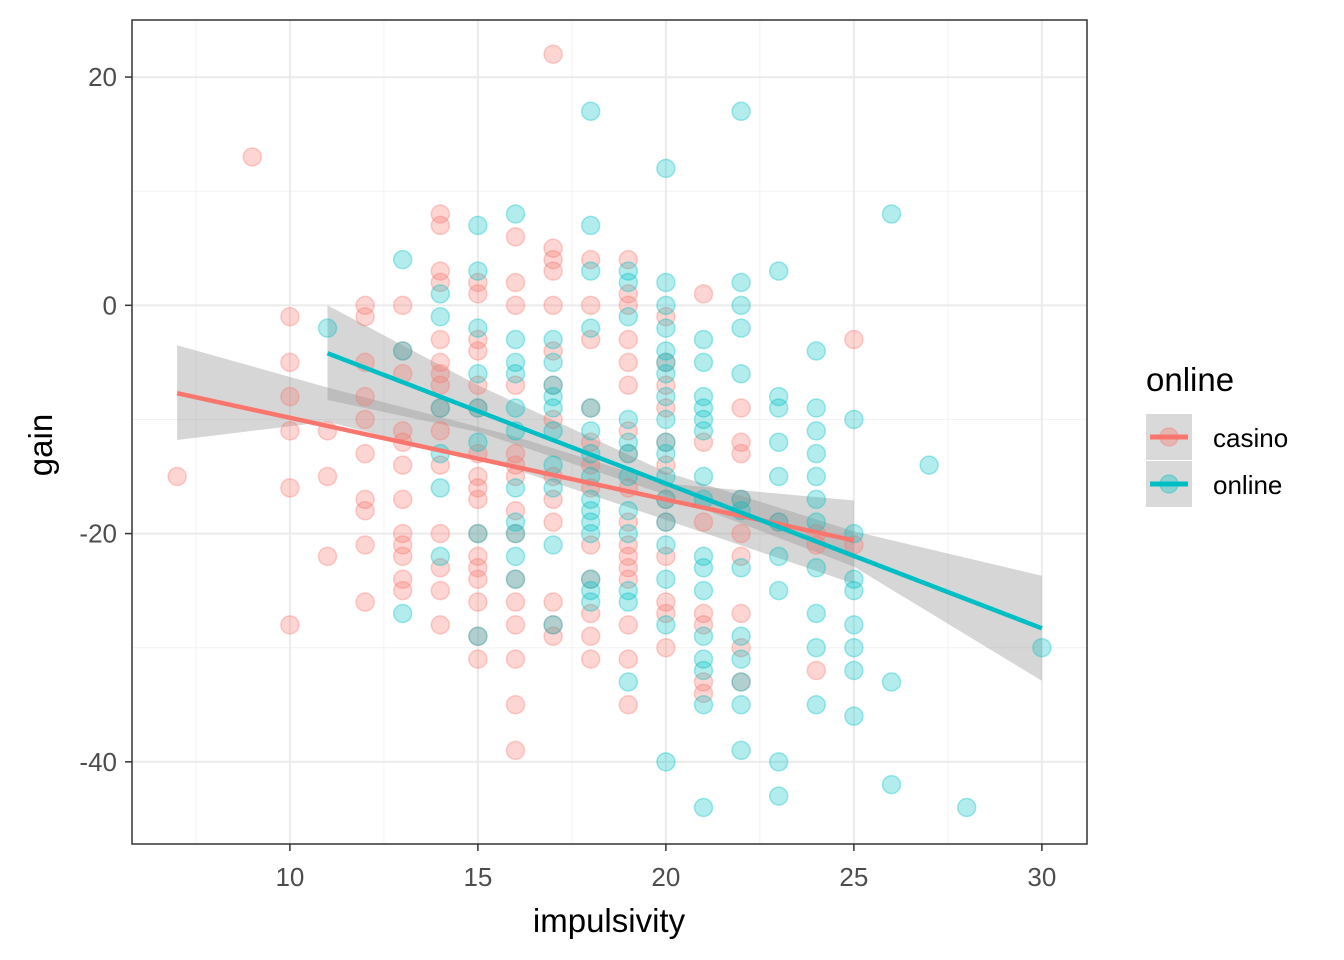  What do you see at coordinates (110, 305) in the screenshot?
I see `y-tick-label: 0` at bounding box center [110, 305].